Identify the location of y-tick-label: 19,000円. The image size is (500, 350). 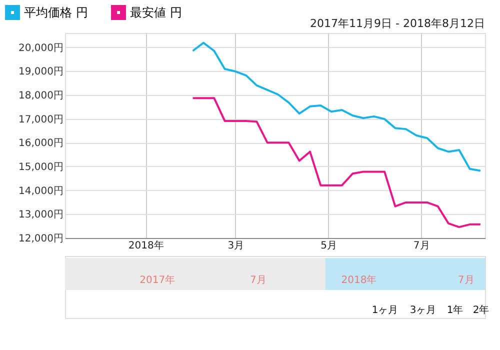
(41, 72).